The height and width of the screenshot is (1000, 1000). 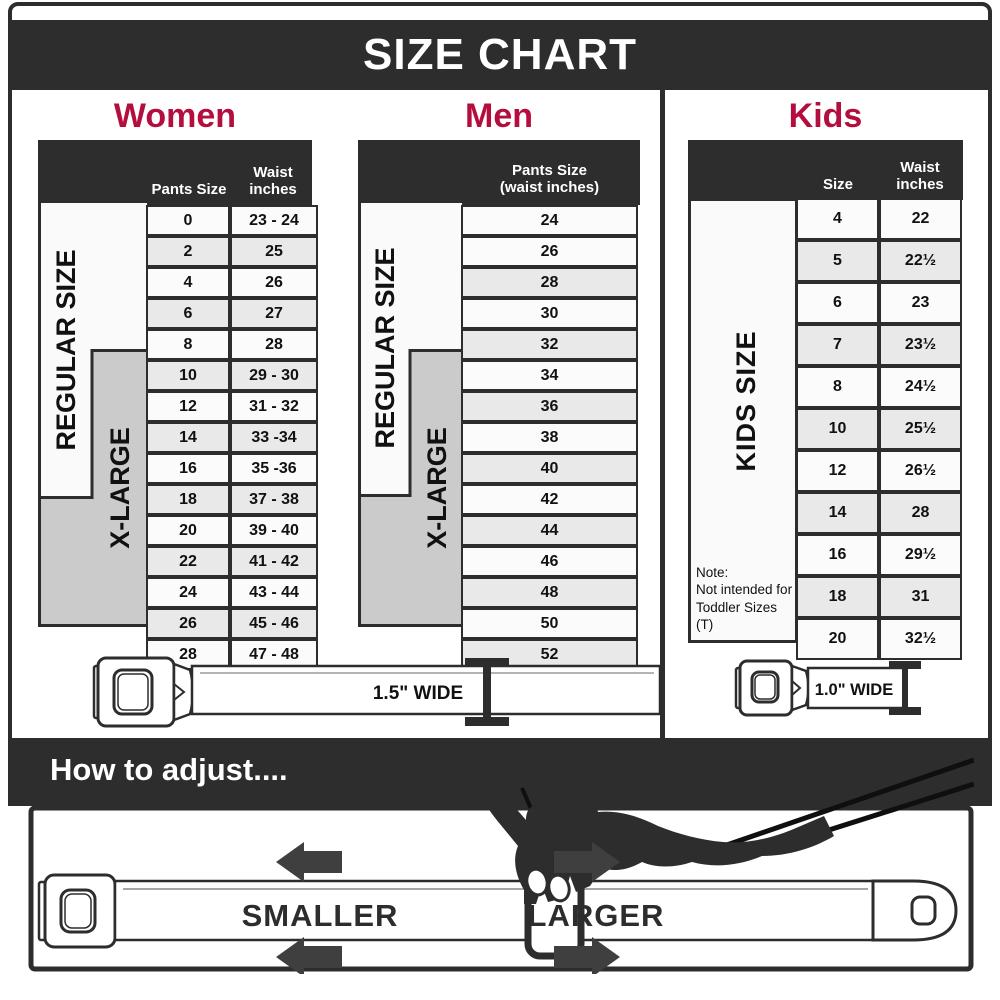 What do you see at coordinates (845, 804) in the screenshot?
I see `pulled-strap-line` at bounding box center [845, 804].